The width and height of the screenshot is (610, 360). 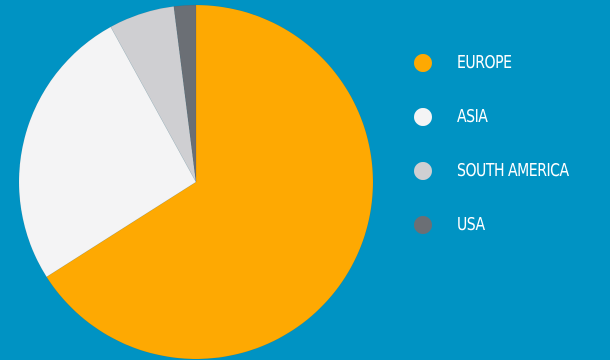 What do you see at coordinates (423, 225) in the screenshot?
I see `legend-swatch-usa` at bounding box center [423, 225].